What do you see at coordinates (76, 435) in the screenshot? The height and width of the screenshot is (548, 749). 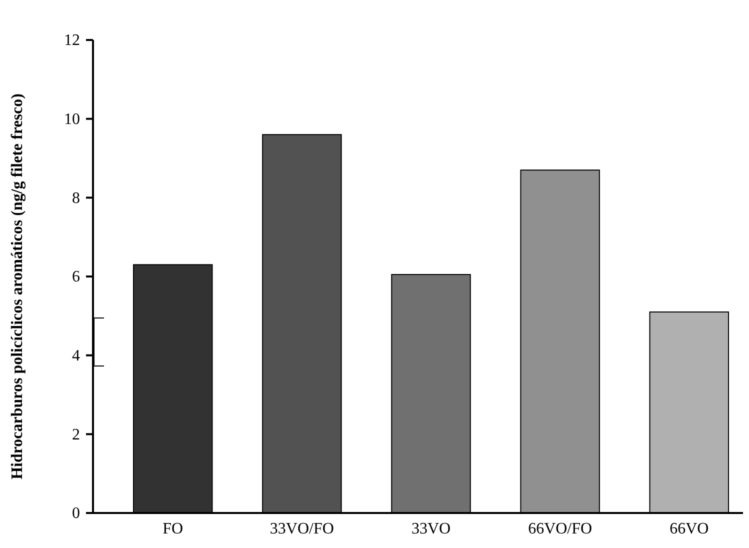 I see `y-tick-label: 2` at bounding box center [76, 435].